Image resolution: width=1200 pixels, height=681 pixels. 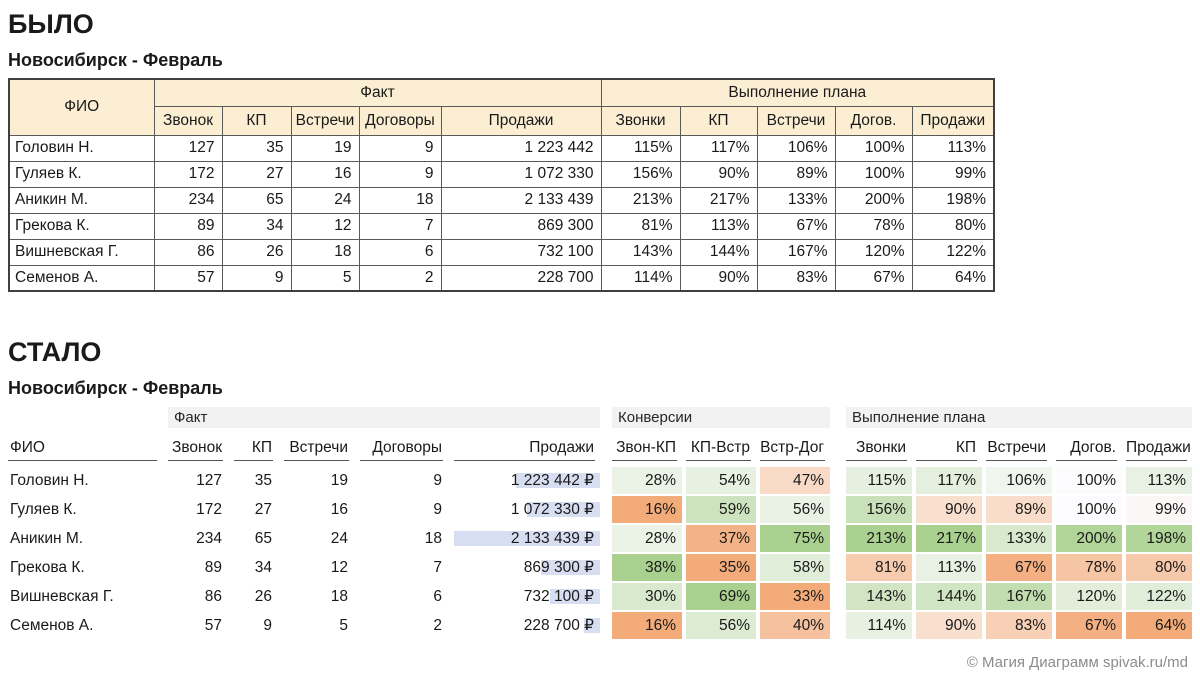 I want to click on conv-cell: 33%, so click(x=795, y=596).